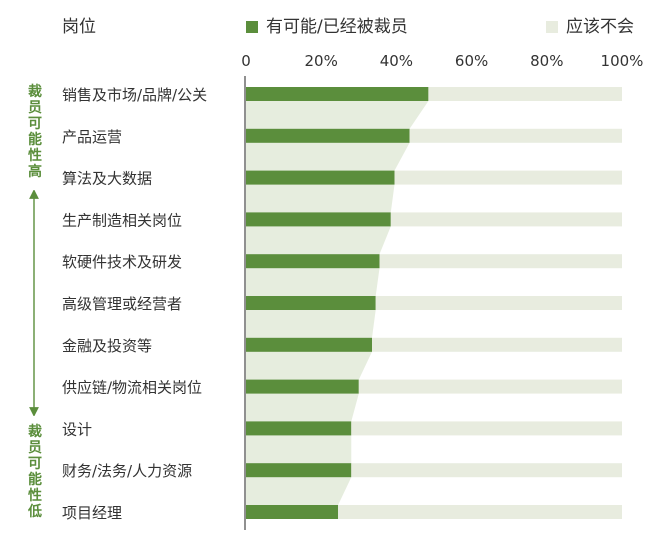  I want to click on x-tick-label: 100%, so click(622, 61).